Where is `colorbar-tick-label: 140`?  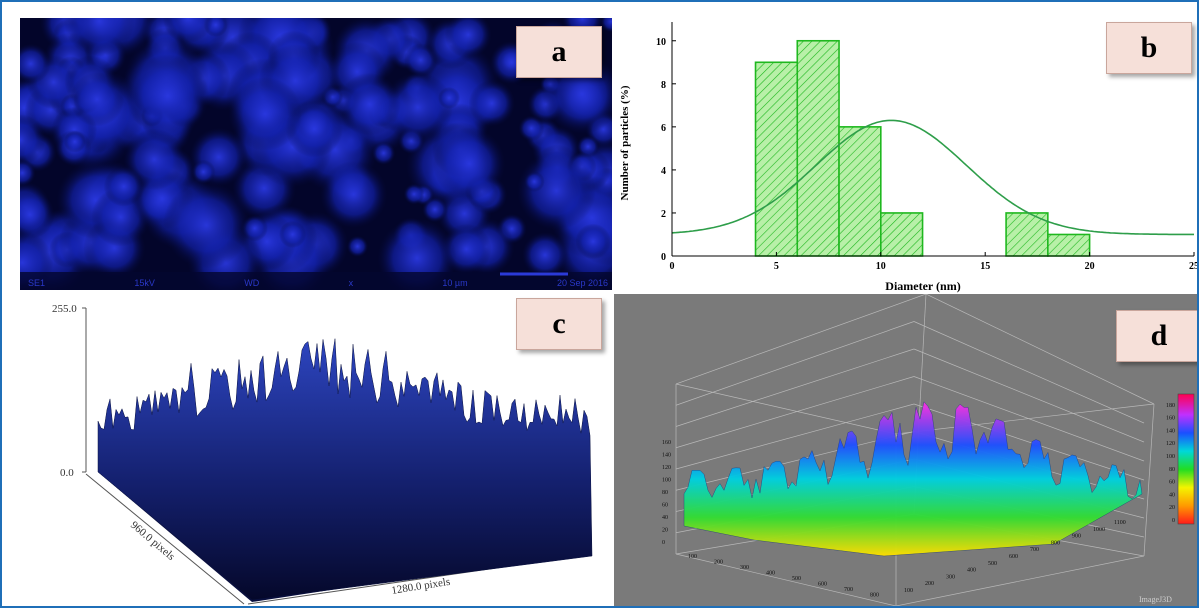
colorbar-tick-label: 140 is located at coordinates (1170, 431).